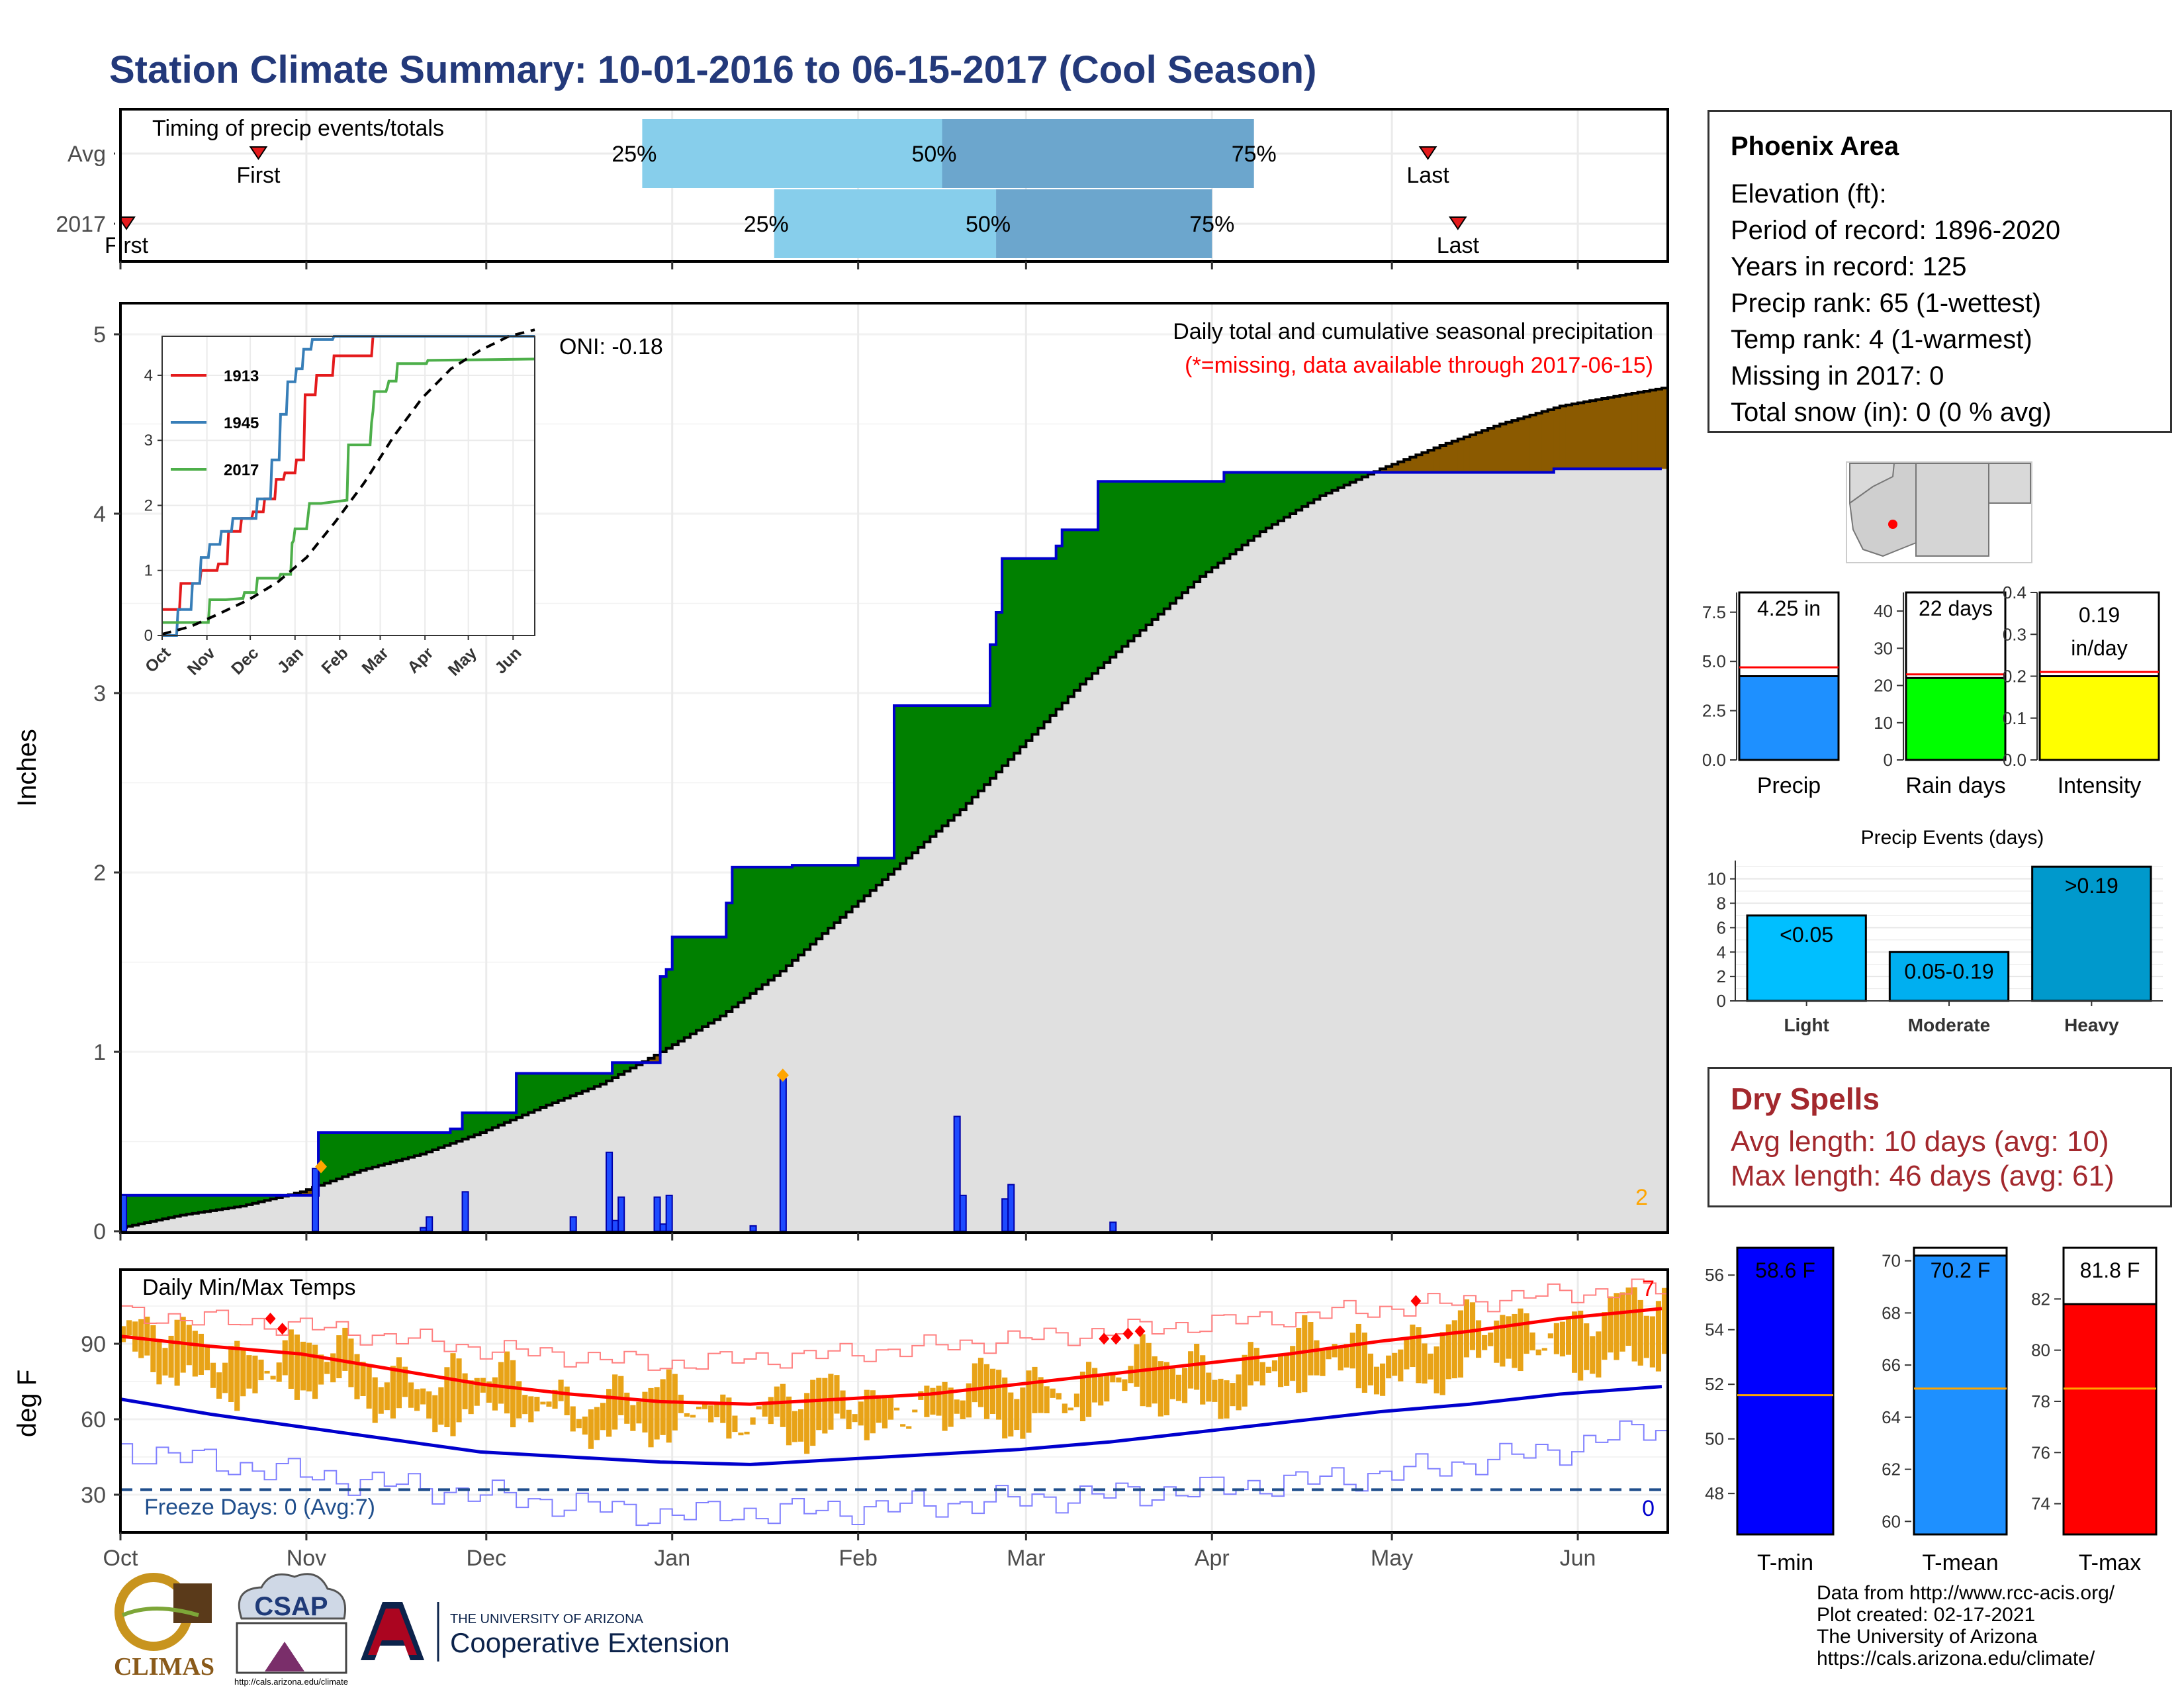  What do you see at coordinates (100, 873) in the screenshot?
I see `precip-y-tick-label: 2` at bounding box center [100, 873].